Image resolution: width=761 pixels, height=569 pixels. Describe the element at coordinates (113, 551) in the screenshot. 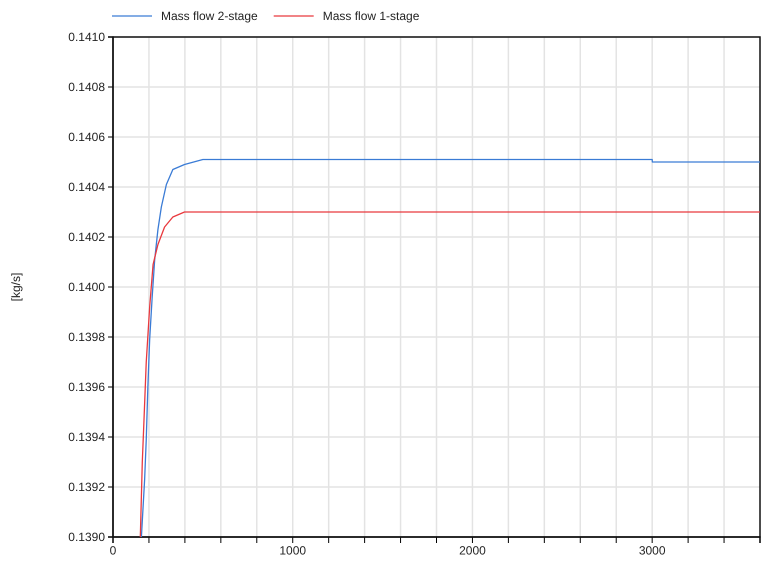

I see `x-tick-label: 0` at that location.